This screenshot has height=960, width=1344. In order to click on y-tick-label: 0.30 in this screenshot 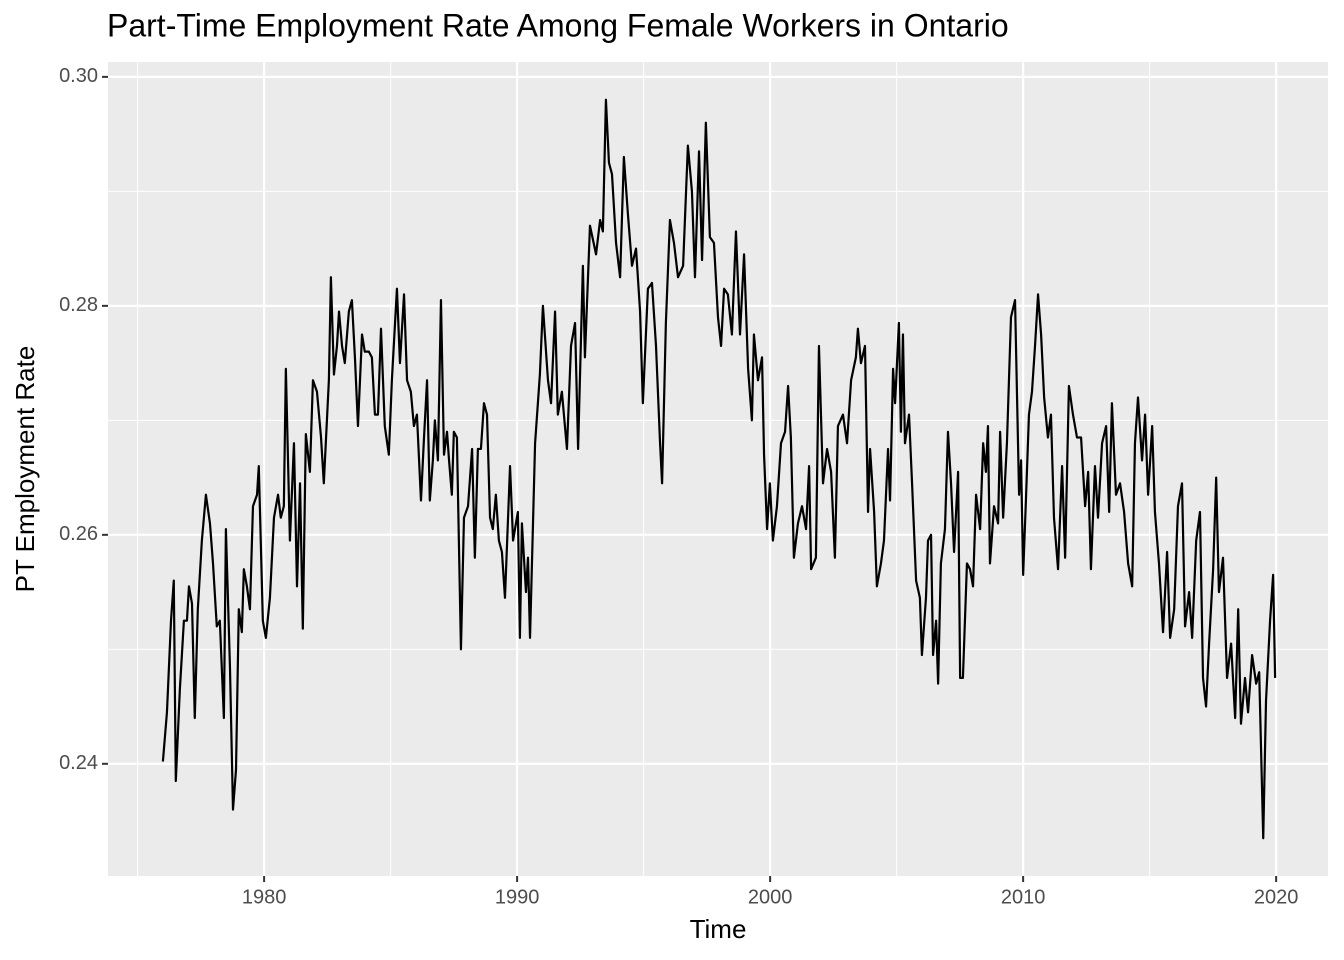, I will do `click(78, 76)`.